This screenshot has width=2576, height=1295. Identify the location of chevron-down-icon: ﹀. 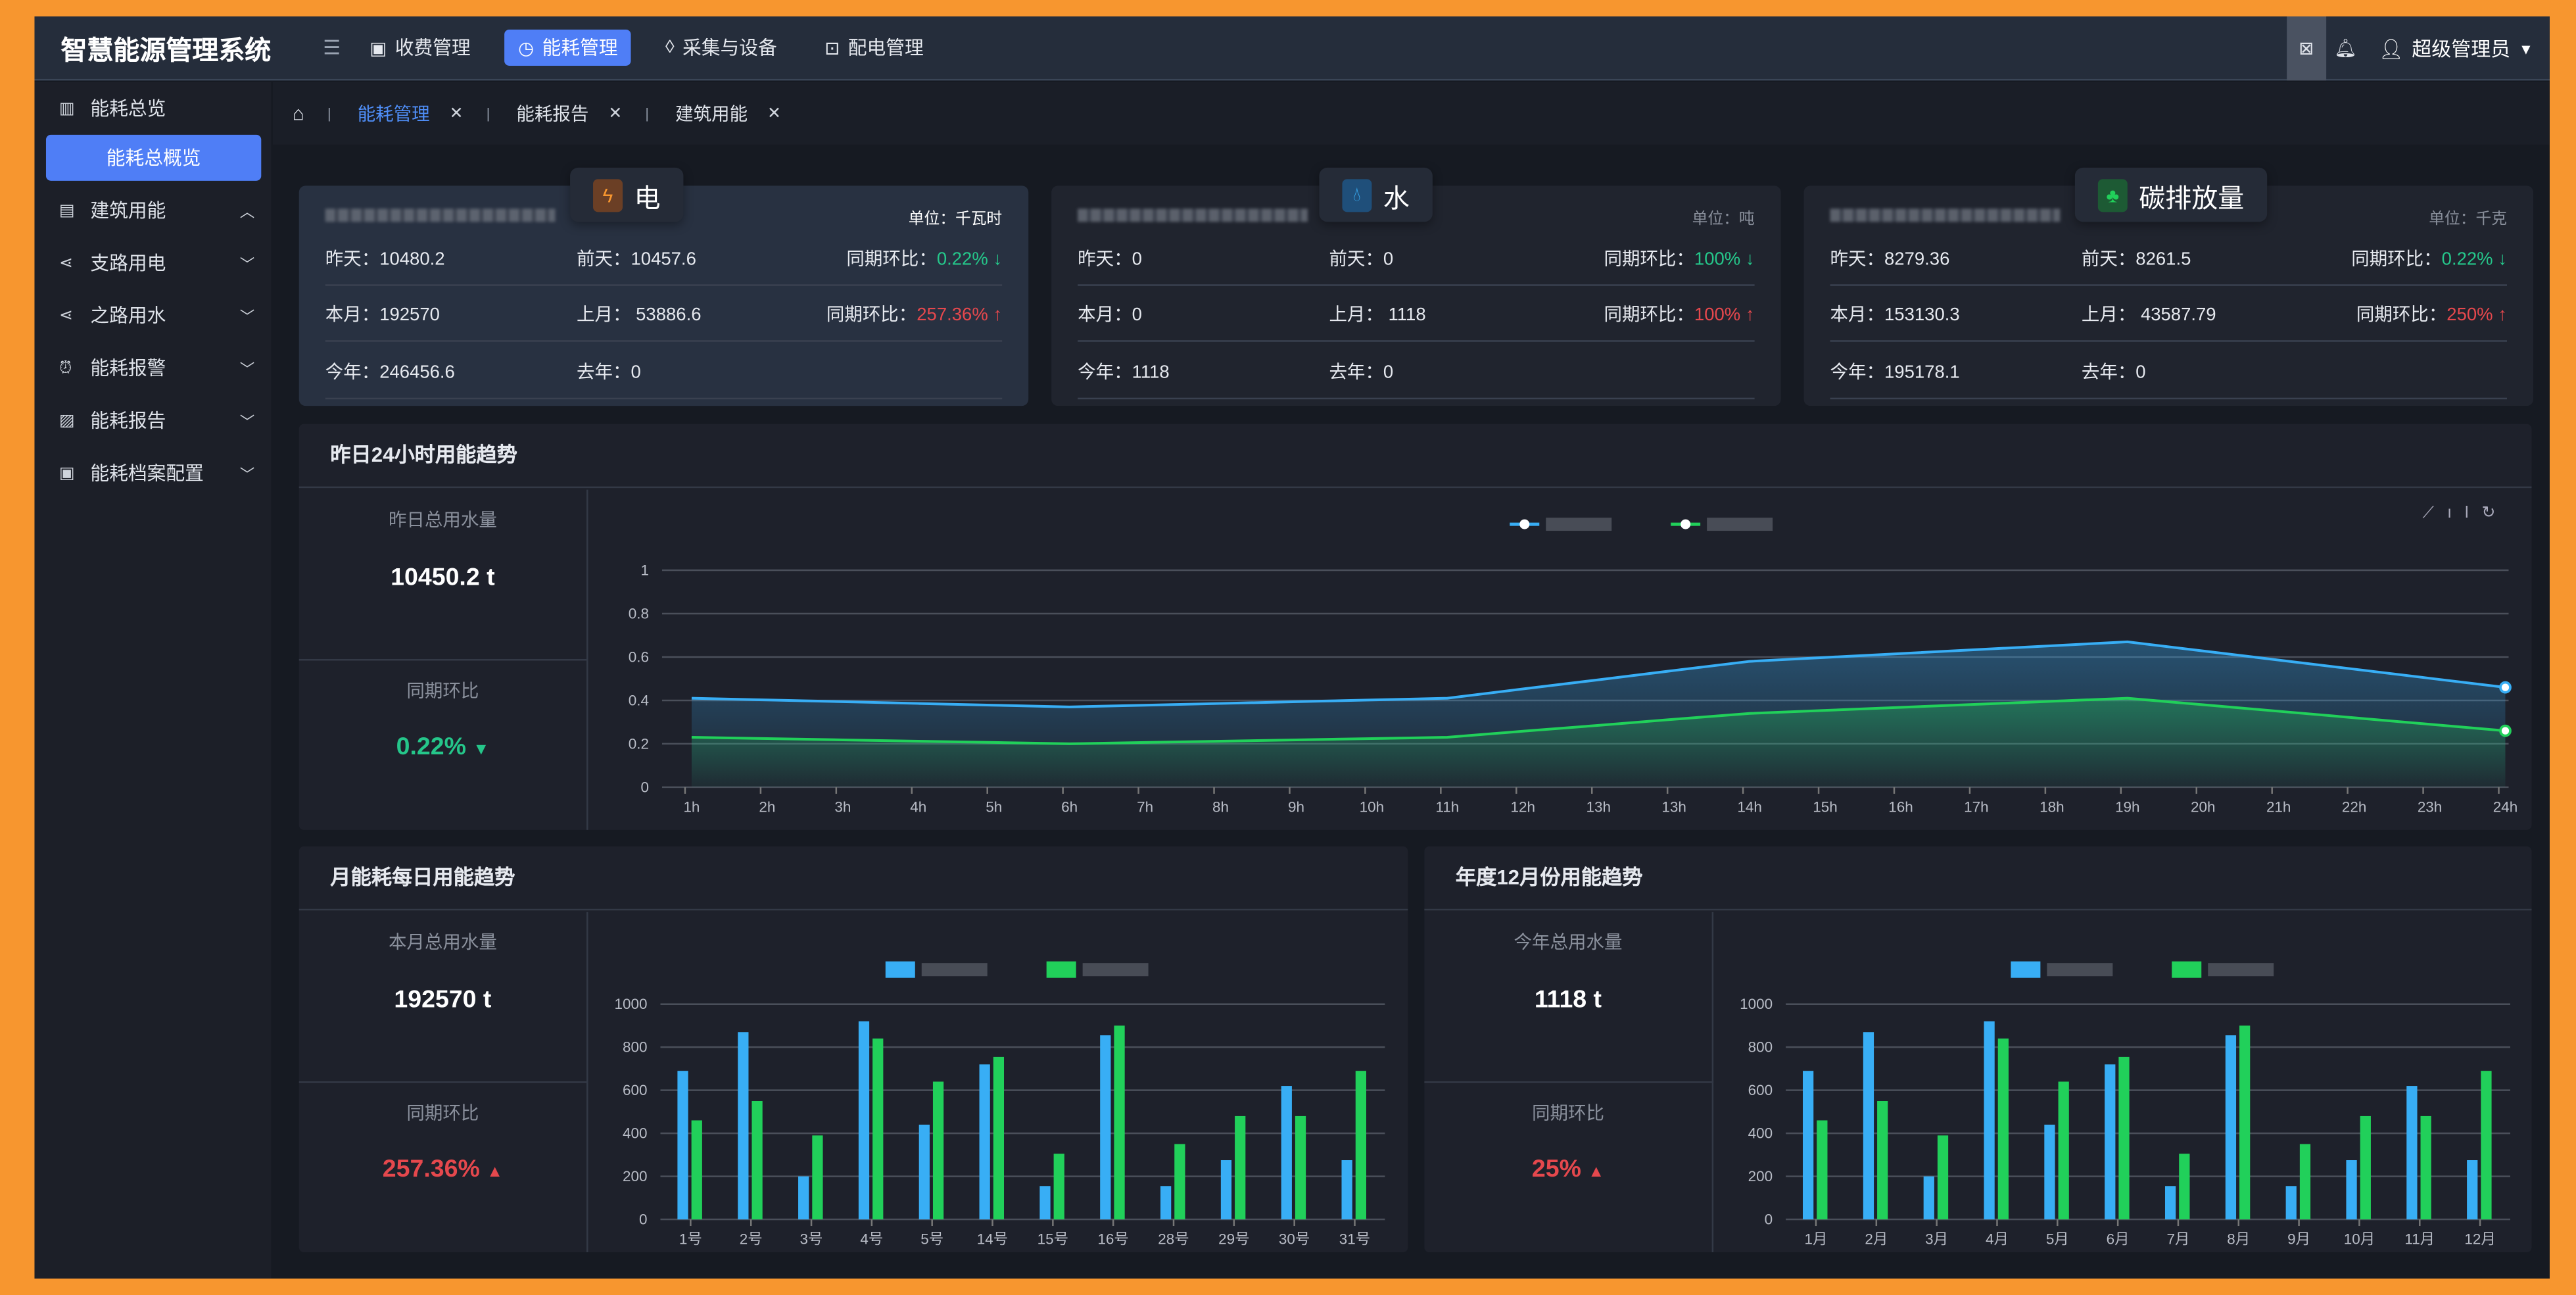
(247, 369).